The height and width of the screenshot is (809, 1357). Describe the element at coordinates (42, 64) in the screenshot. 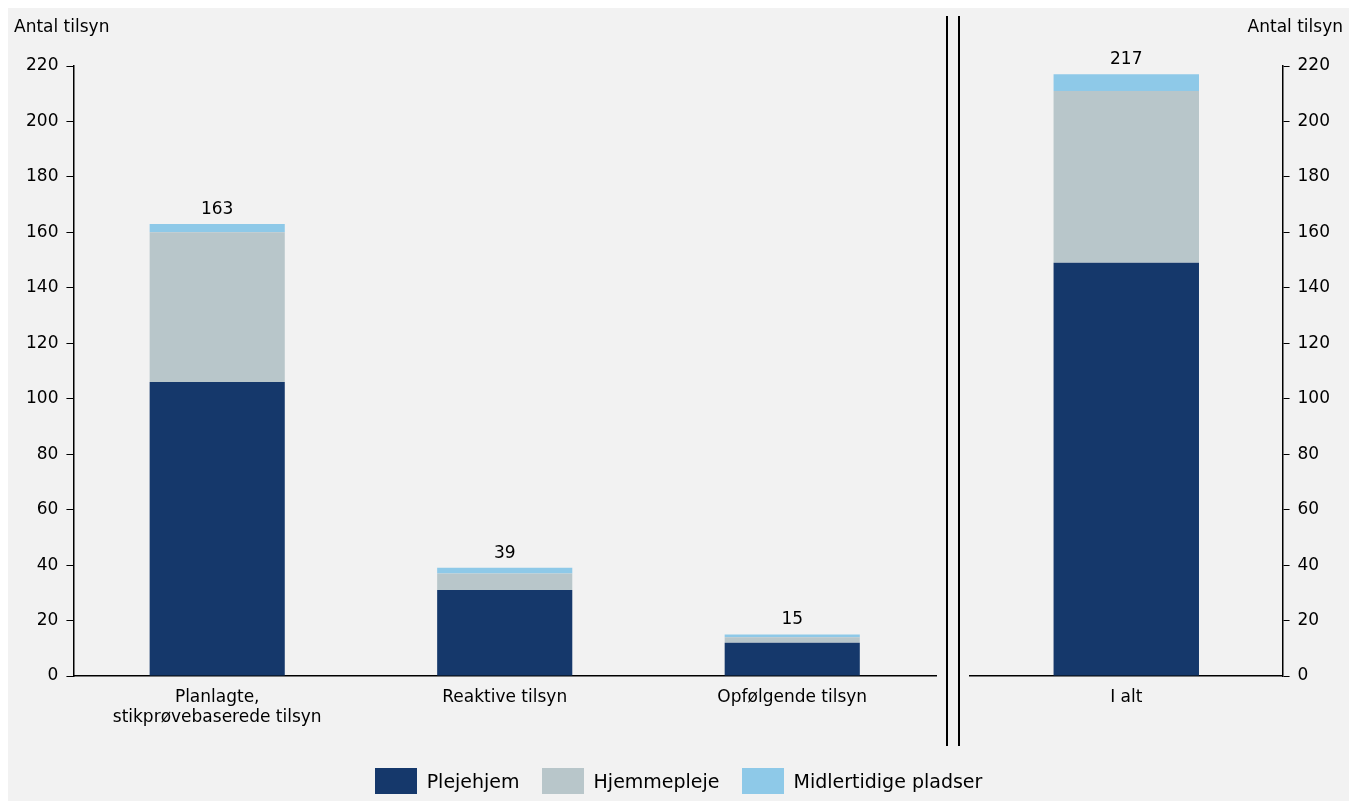

I see `y-tick-label: 220` at that location.